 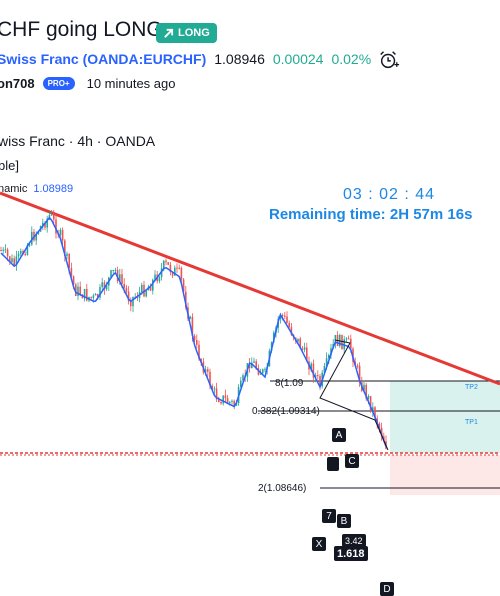 I want to click on number-label-7: 7, so click(x=329, y=516).